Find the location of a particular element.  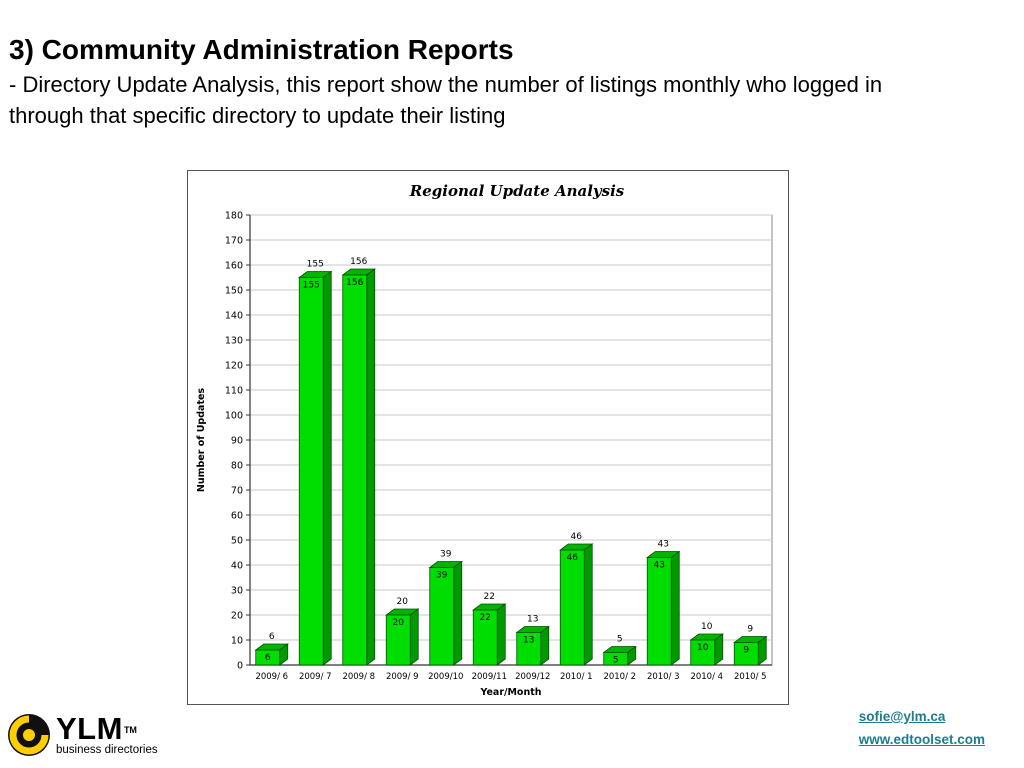

bar: 66 is located at coordinates (271, 649).